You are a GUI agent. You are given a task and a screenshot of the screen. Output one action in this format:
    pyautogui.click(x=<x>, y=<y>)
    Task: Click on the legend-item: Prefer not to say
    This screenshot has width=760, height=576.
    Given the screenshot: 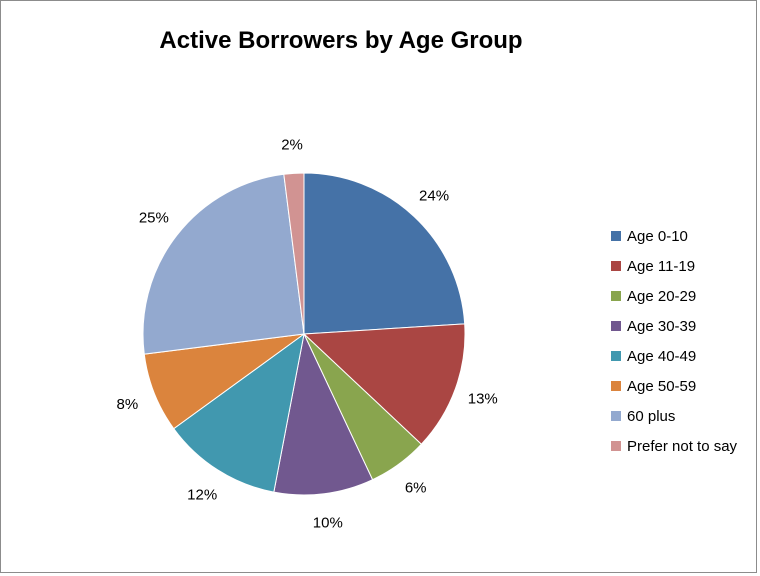 What is the action you would take?
    pyautogui.click(x=674, y=446)
    